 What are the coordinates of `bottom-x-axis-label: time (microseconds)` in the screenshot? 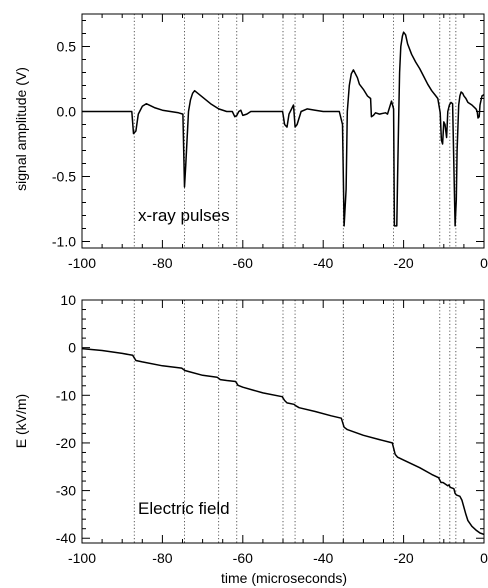 It's located at (284, 578).